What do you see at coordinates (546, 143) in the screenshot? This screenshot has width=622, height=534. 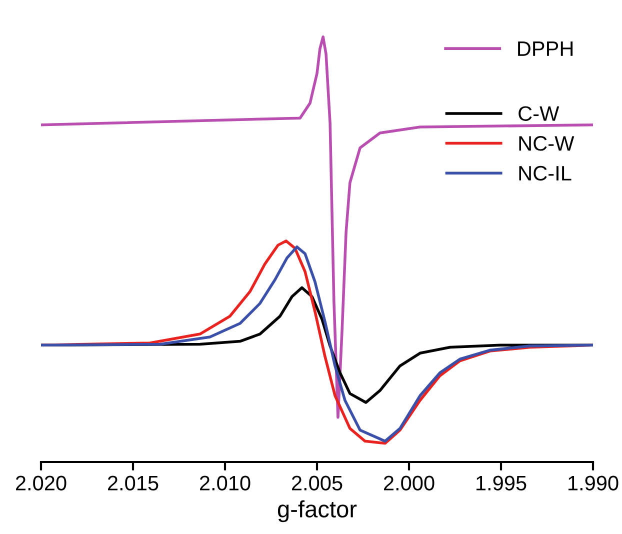 I see `legend-label: NC-W` at bounding box center [546, 143].